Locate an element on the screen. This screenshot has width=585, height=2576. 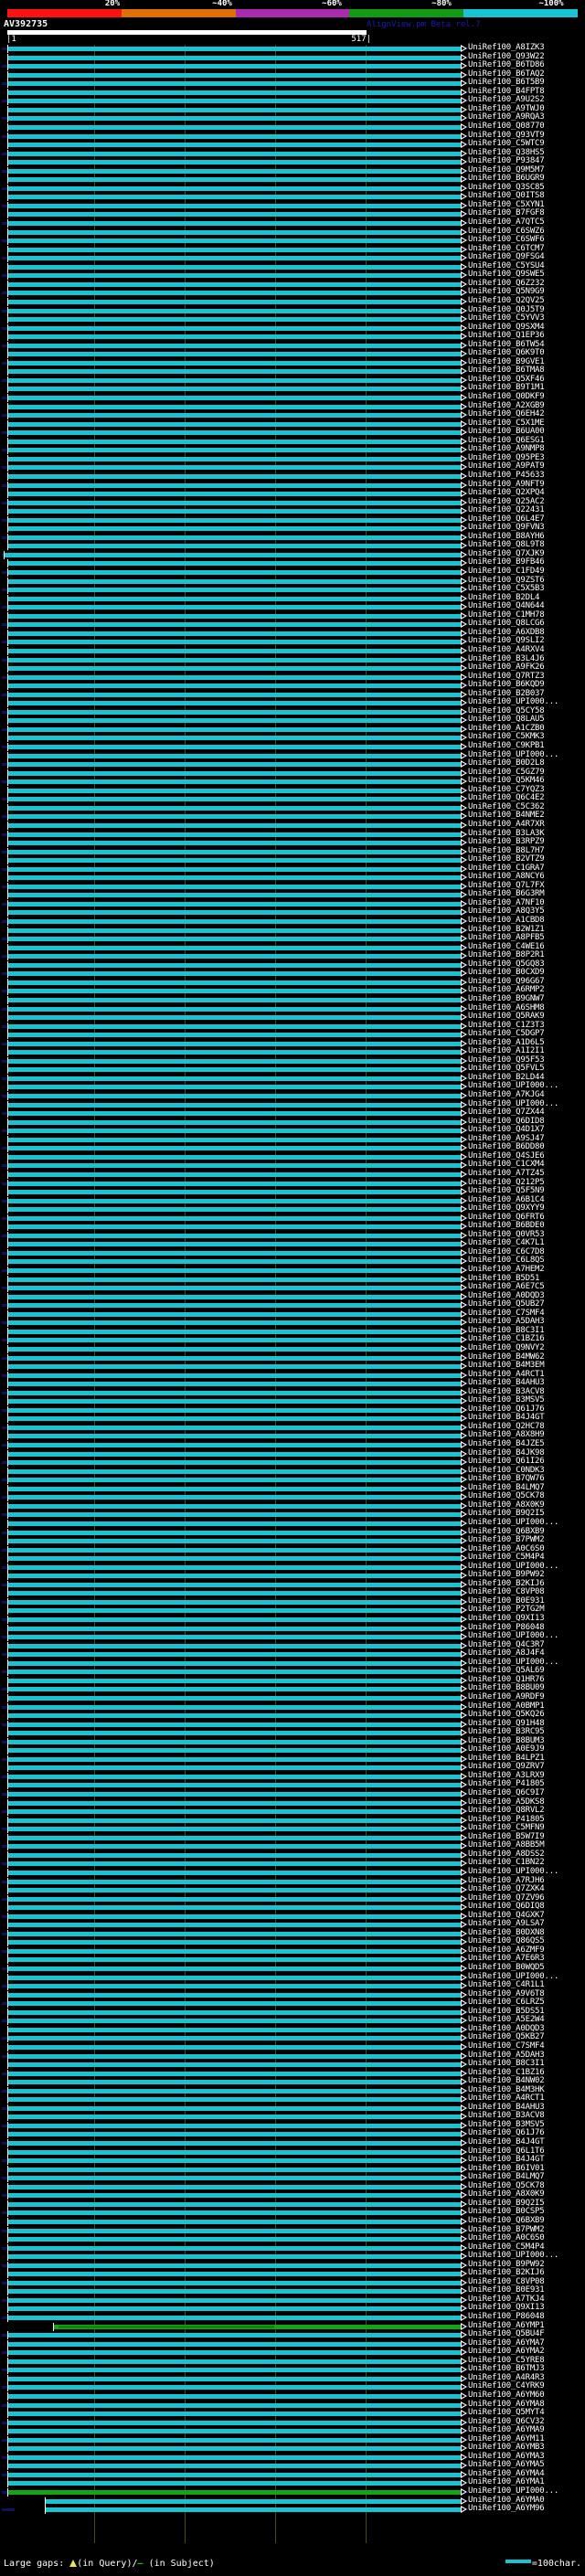
hit-row: UniRef100_C8VP08 is located at coordinates (293, 2282).